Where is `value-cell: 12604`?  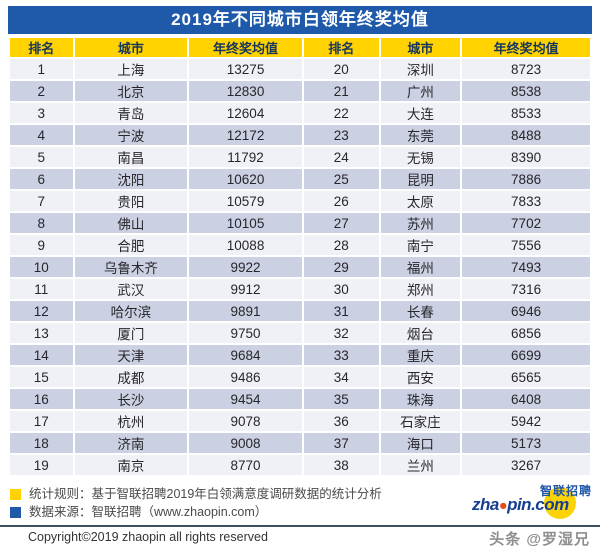
value-cell: 12604 is located at coordinates (245, 113).